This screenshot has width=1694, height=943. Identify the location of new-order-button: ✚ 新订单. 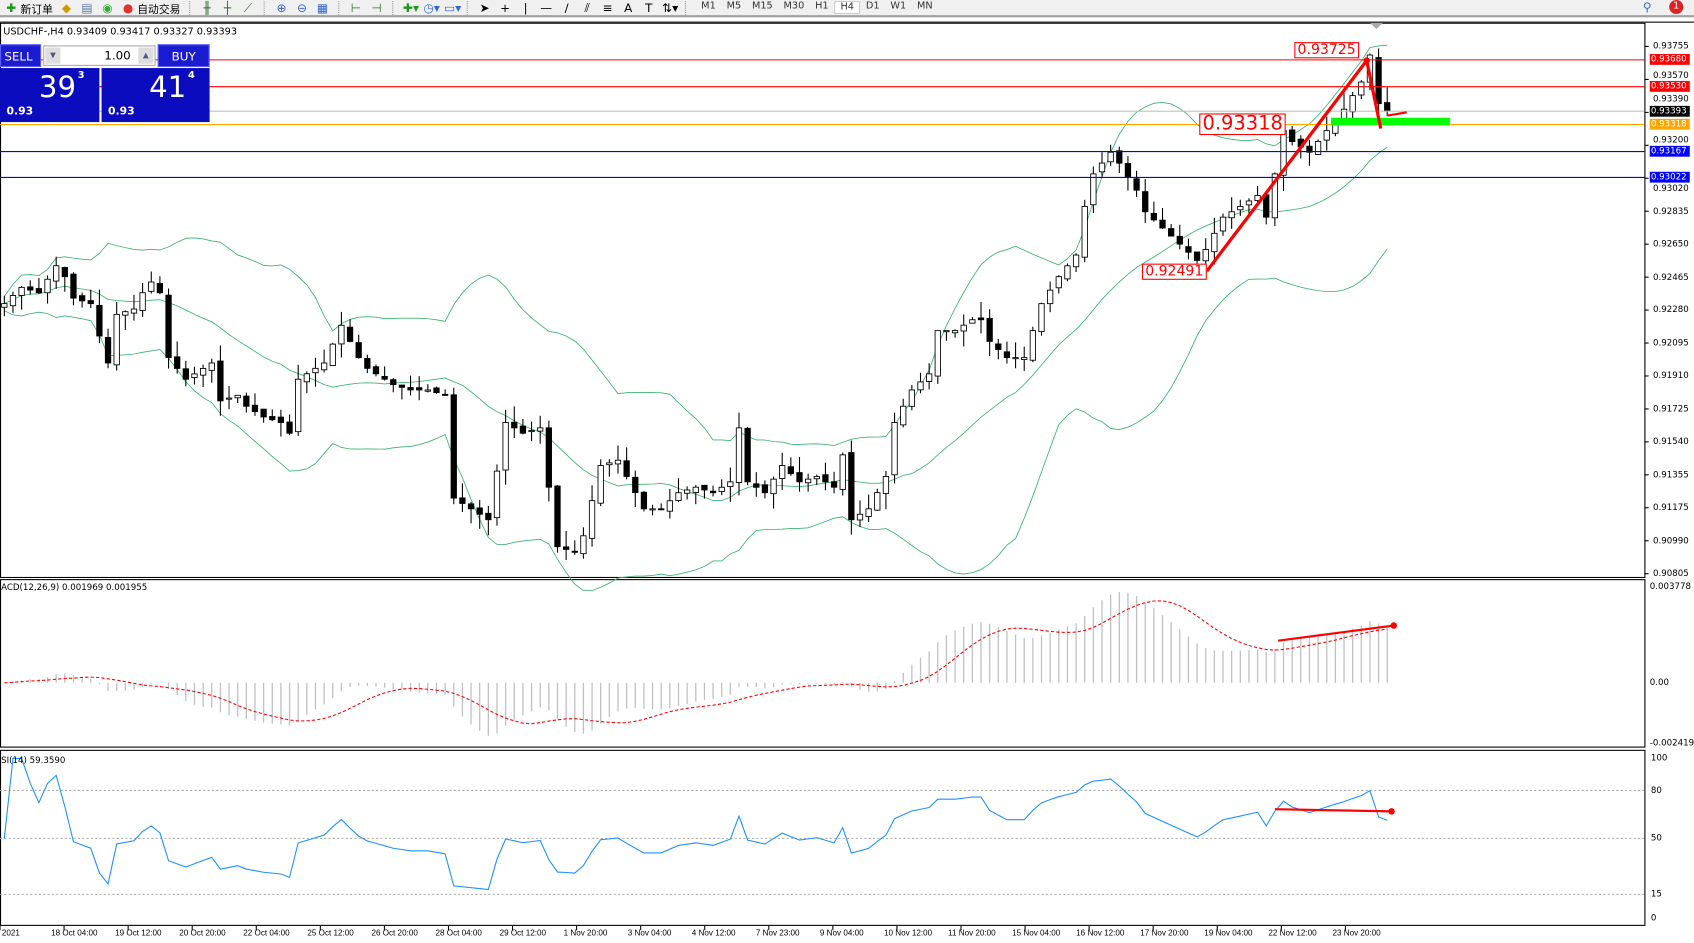
(28, 8).